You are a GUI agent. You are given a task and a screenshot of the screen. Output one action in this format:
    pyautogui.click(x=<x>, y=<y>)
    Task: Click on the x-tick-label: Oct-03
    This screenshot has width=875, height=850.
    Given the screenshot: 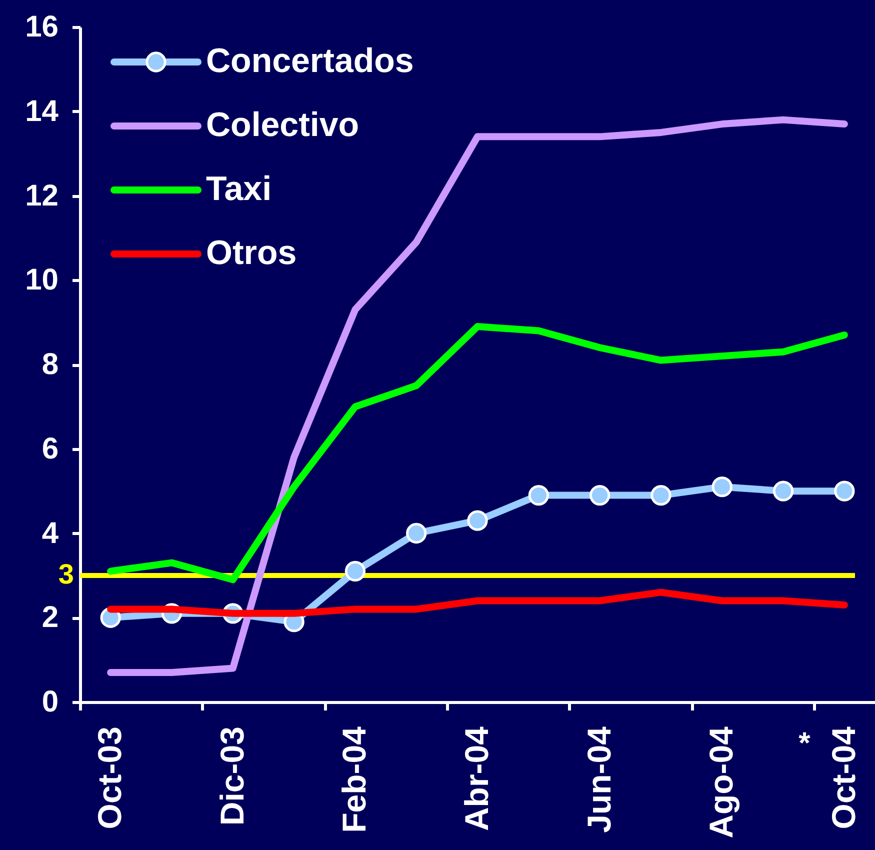 What is the action you would take?
    pyautogui.click(x=109, y=778)
    